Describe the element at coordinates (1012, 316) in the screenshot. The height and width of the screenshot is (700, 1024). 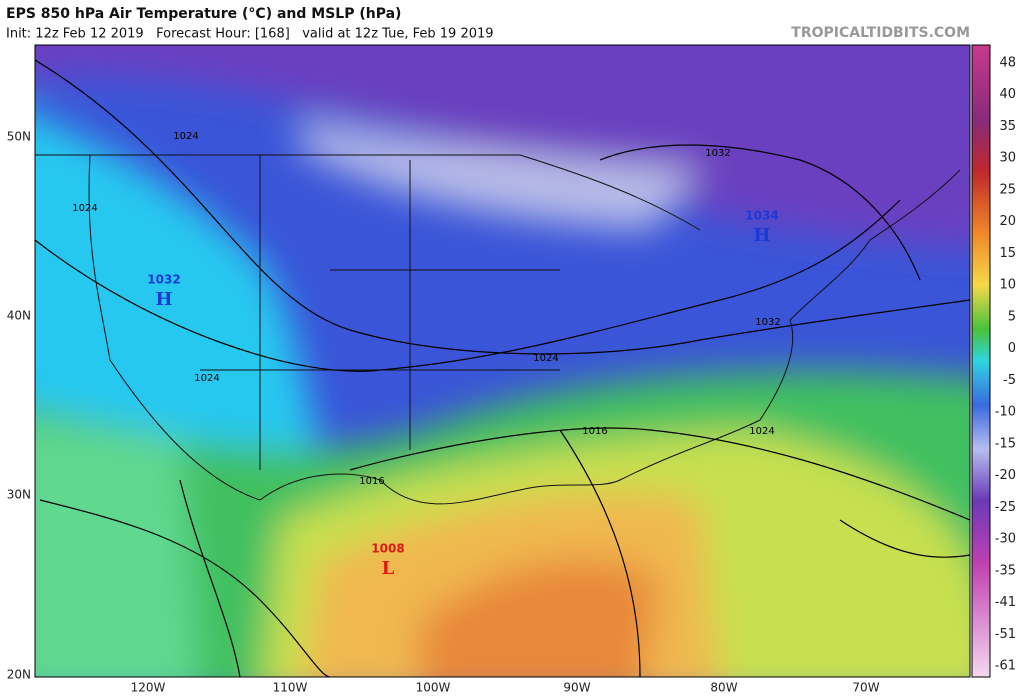
I see `colorbar-label: 5` at that location.